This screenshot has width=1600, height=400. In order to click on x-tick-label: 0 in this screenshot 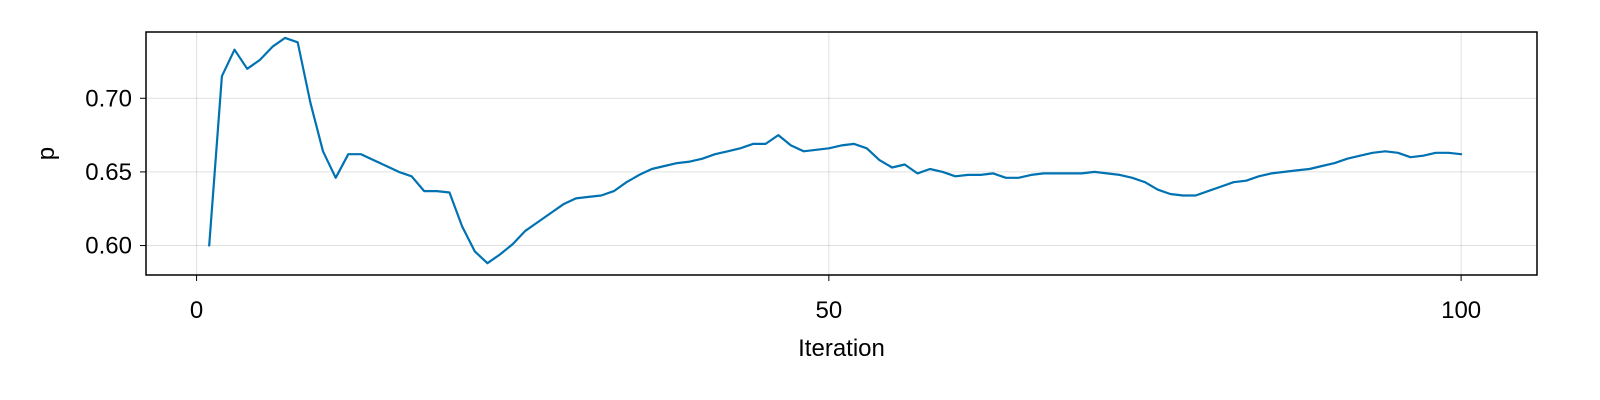, I will do `click(196, 310)`.